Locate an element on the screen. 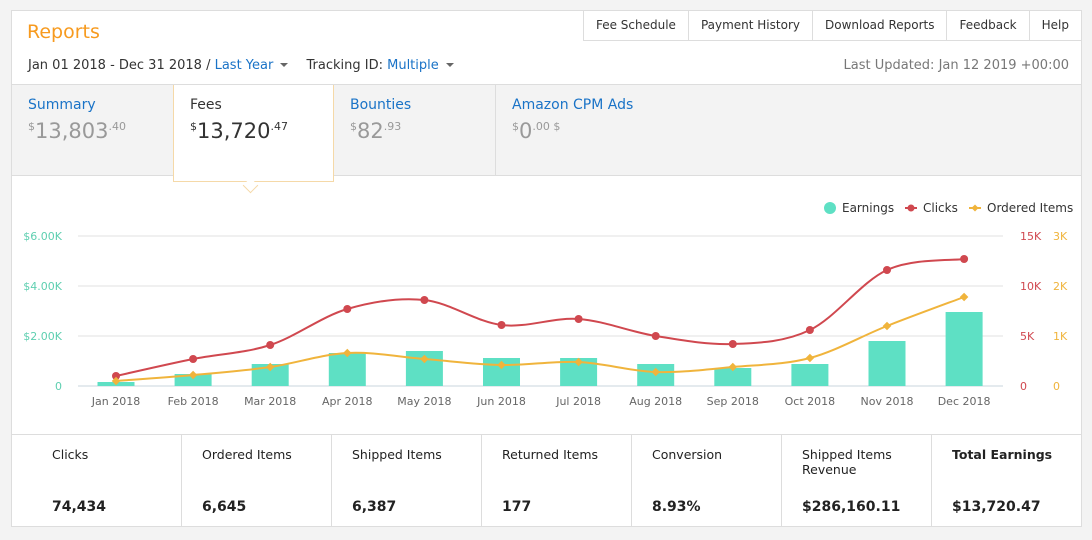  ordered-axis-tick: 3K is located at coordinates (1060, 236).